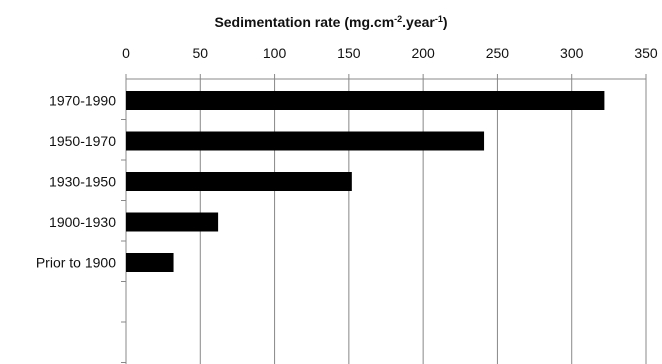  Describe the element at coordinates (275, 53) in the screenshot. I see `x-tick-label: 100` at that location.